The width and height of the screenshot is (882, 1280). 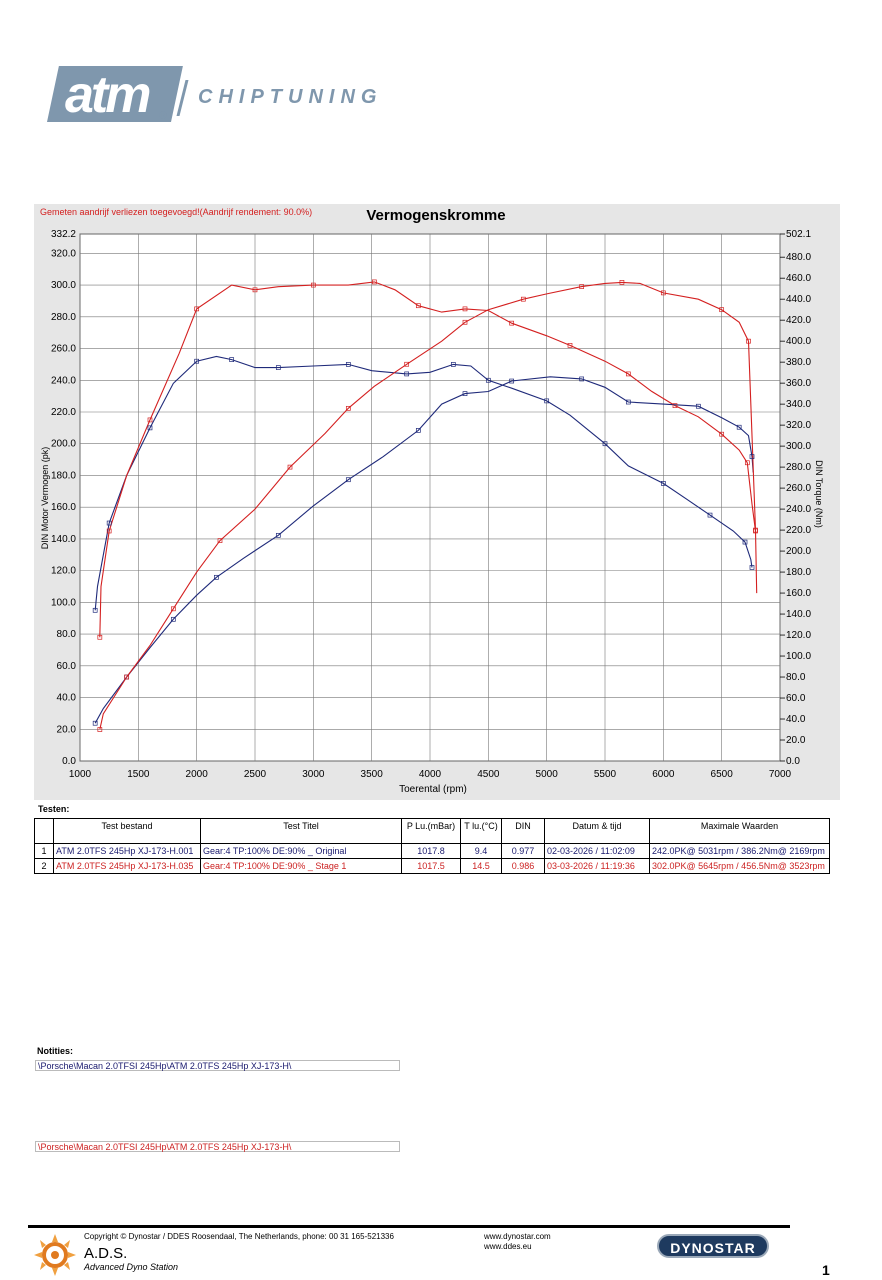 What do you see at coordinates (517, 1236) in the screenshot?
I see `footer-link-dynostar: www.dynostar.com` at bounding box center [517, 1236].